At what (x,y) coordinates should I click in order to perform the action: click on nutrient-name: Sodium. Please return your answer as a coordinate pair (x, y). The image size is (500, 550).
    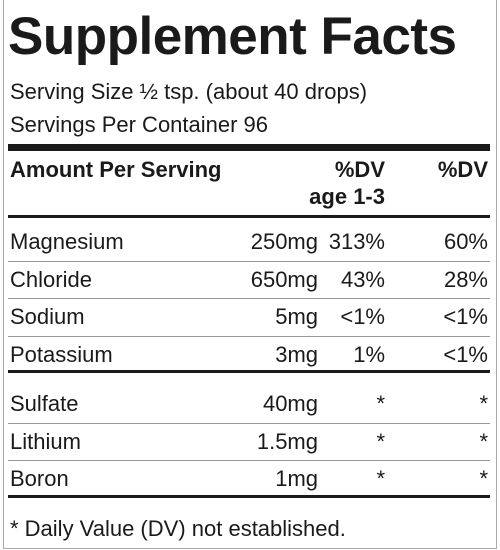
    Looking at the image, I should click on (47, 317).